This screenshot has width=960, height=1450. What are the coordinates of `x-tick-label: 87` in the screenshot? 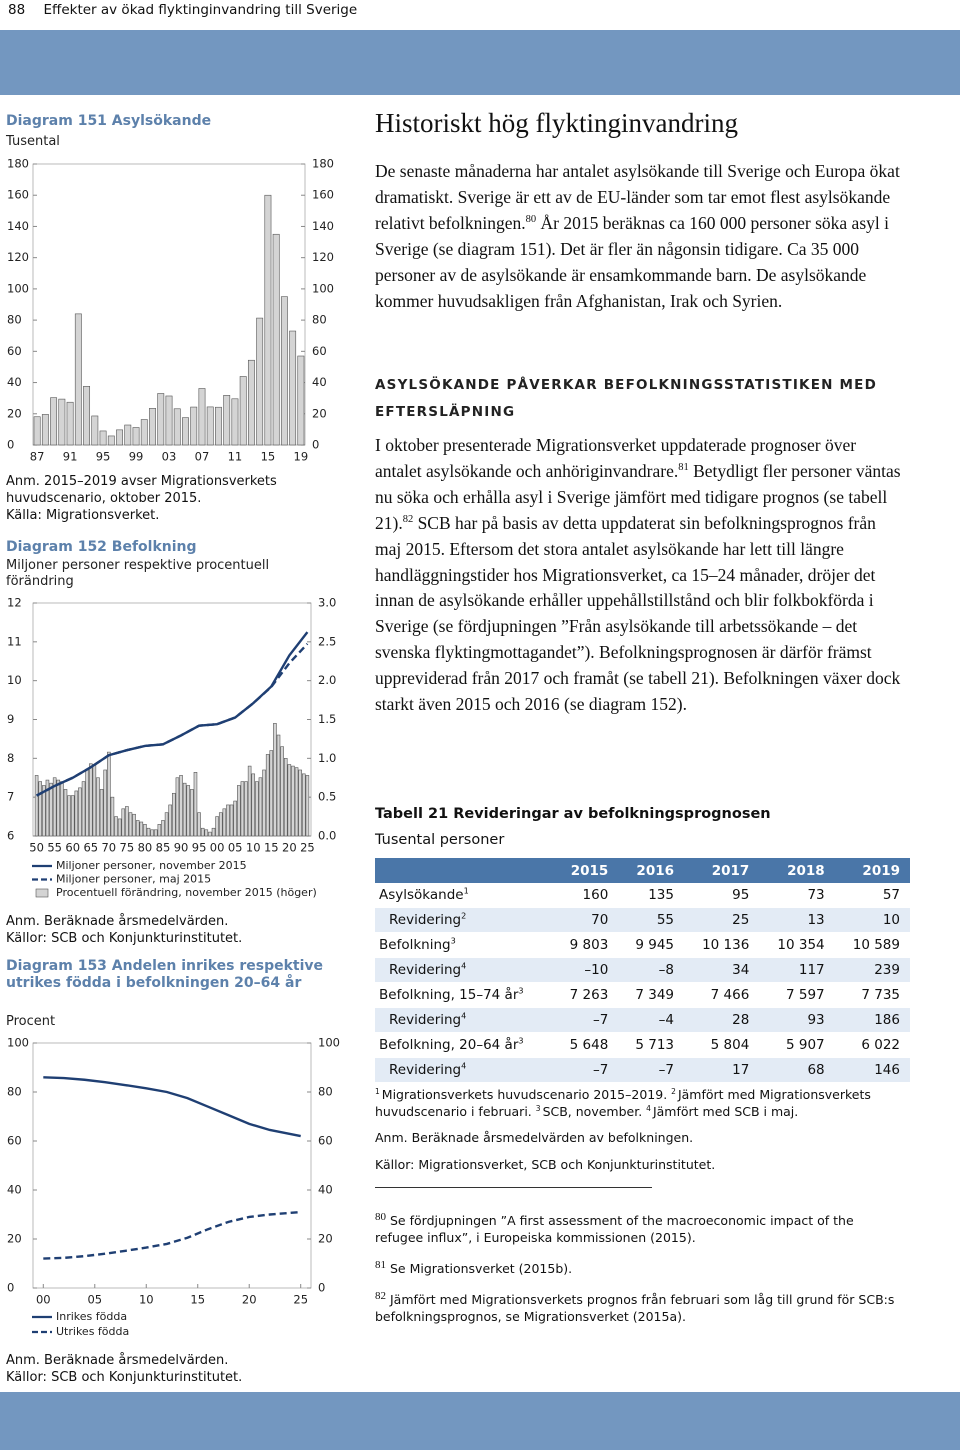 It's located at (37, 457).